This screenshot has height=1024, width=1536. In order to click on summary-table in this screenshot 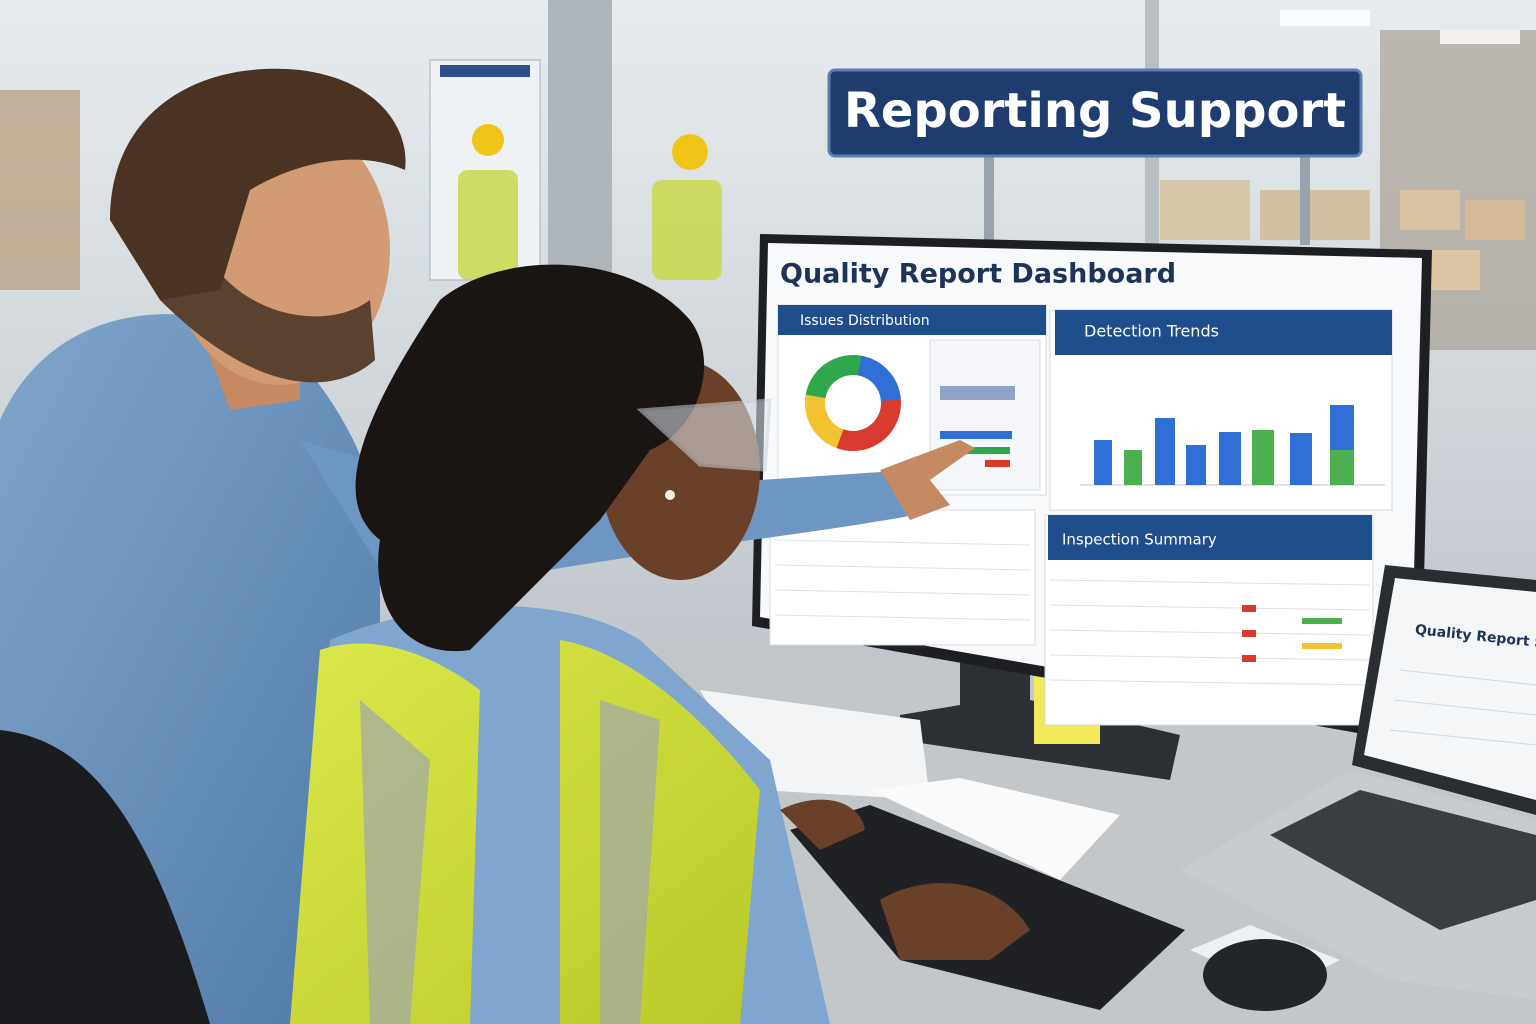, I will do `click(1210, 632)`.